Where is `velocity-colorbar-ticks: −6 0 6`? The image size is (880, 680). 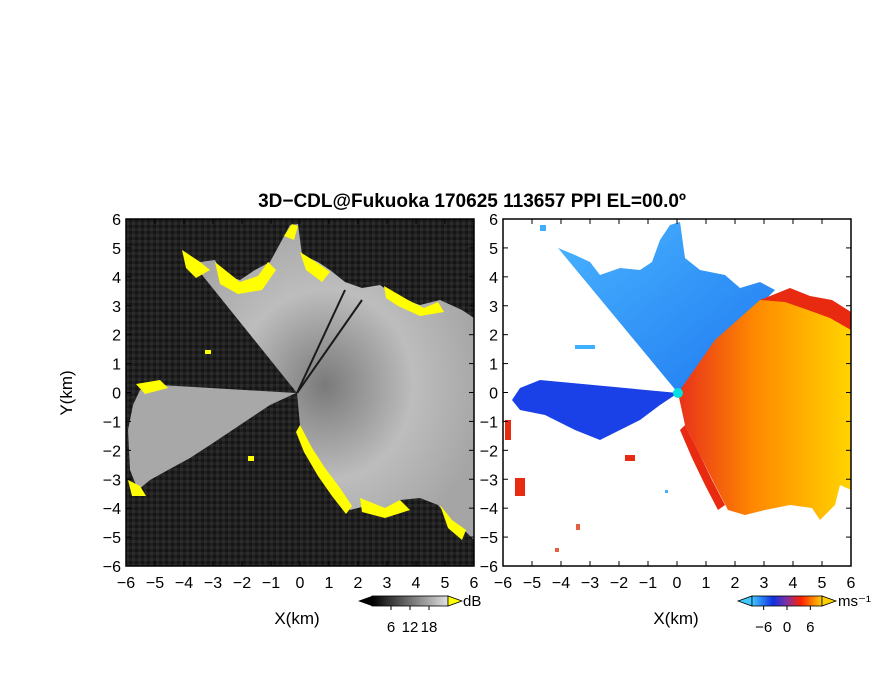
velocity-colorbar-ticks: −6 0 6 is located at coordinates (785, 621).